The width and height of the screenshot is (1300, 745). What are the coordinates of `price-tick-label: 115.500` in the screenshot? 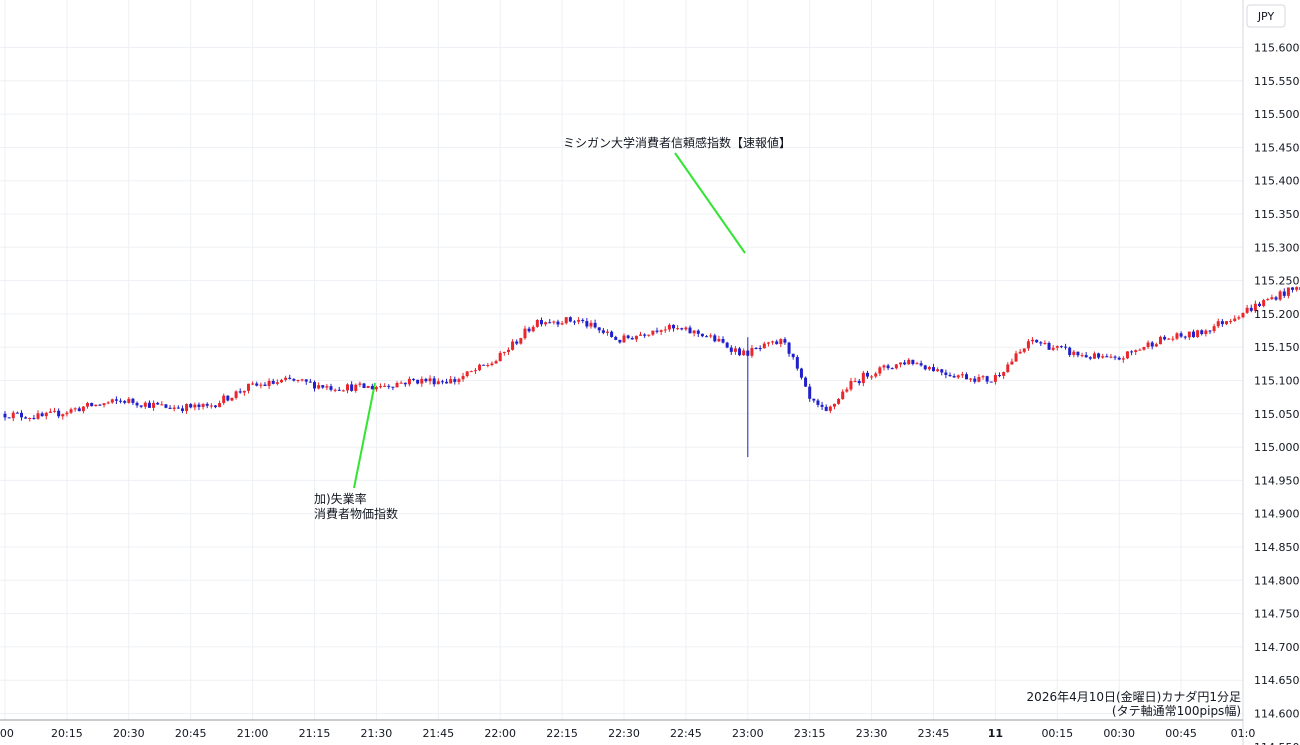 It's located at (1277, 114).